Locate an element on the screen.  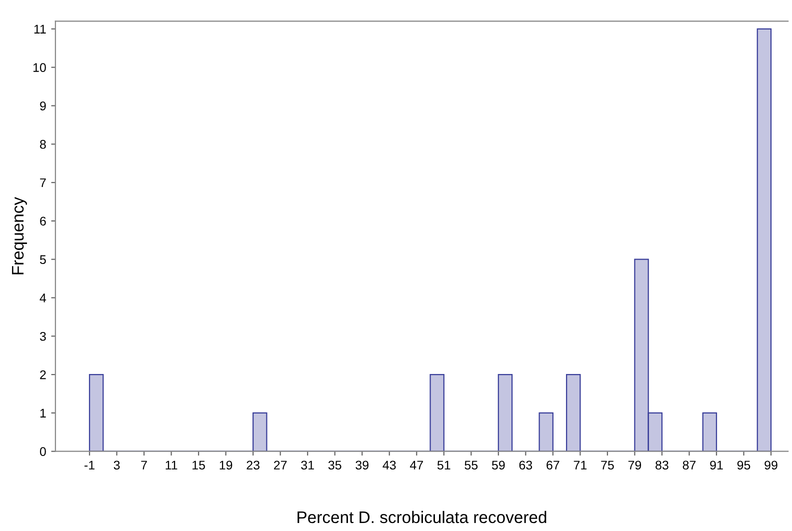
x-tick-label: 43 is located at coordinates (389, 465).